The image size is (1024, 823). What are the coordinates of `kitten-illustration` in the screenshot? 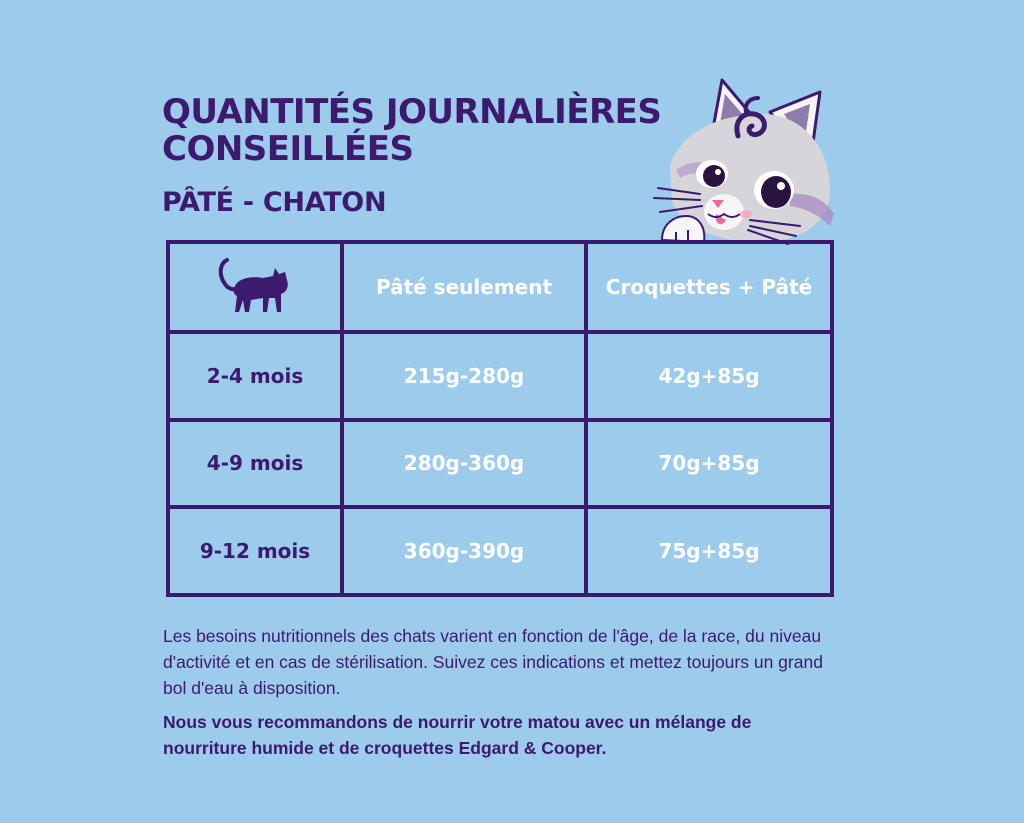 It's located at (743, 161).